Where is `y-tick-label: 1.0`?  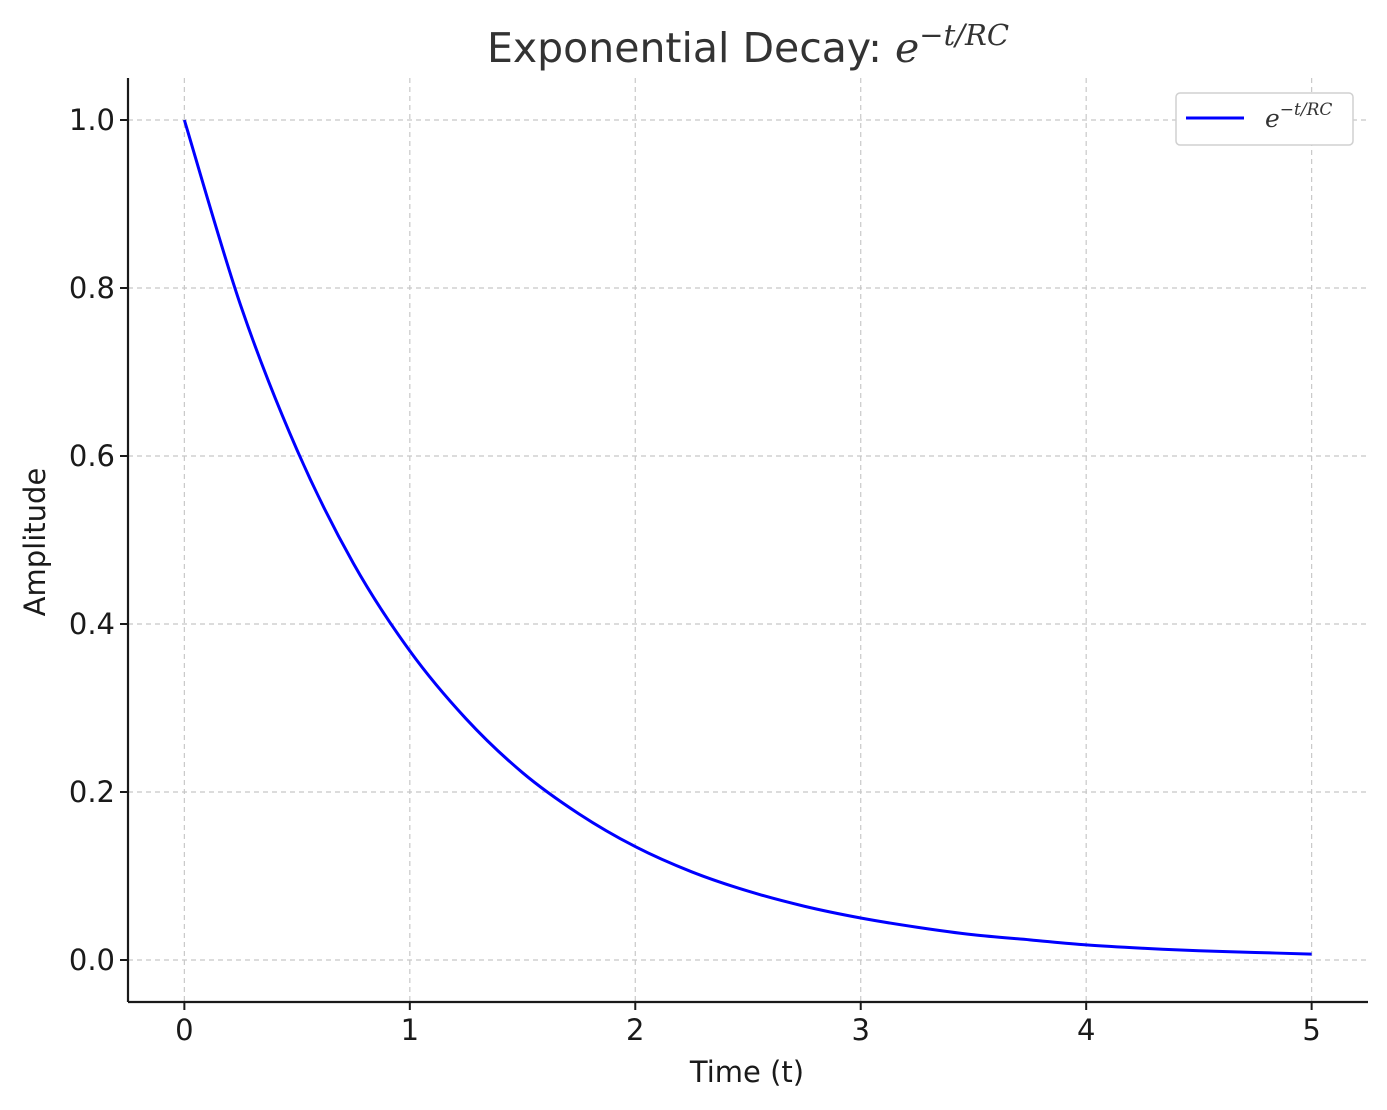
y-tick-label: 1.0 is located at coordinates (92, 120).